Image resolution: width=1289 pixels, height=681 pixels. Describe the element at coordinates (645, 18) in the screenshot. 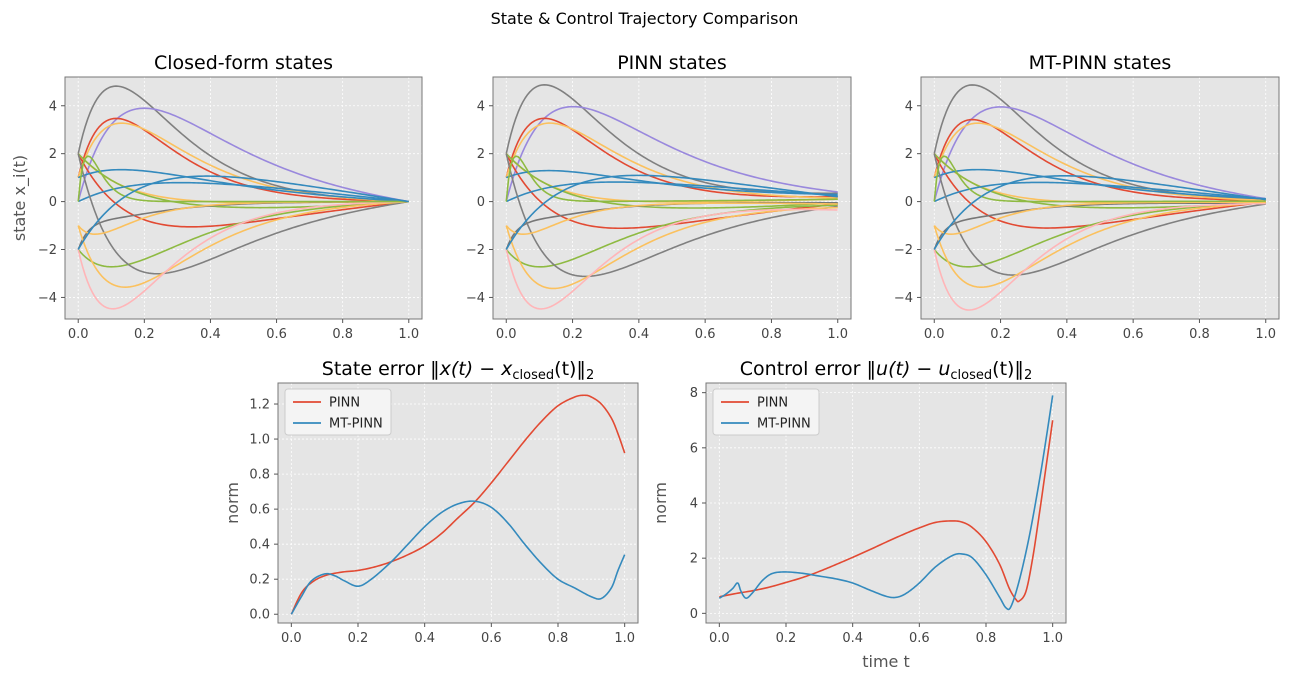

I see `figure-suptitle: State & Control Trajectory Comparison` at that location.